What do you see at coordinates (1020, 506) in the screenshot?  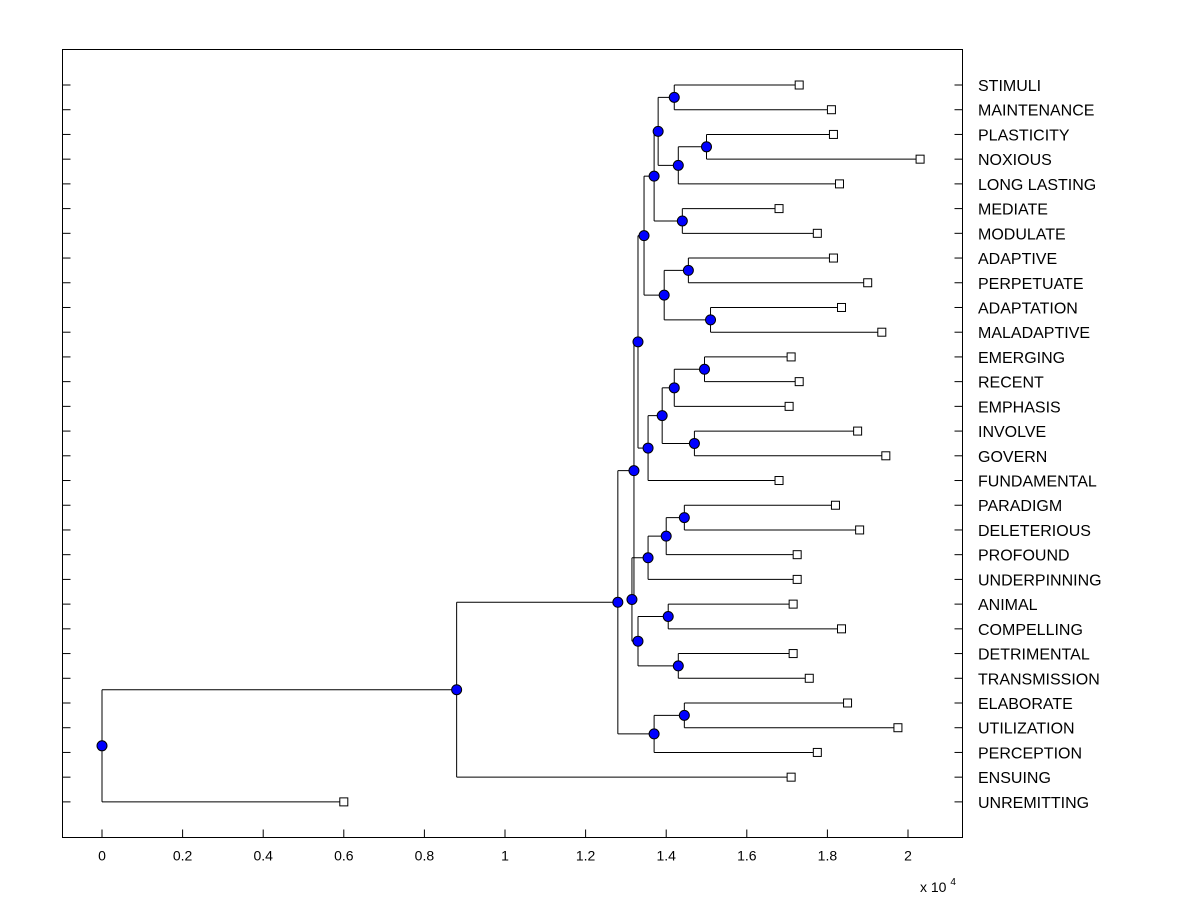 I see `leaf-label: PARADIGM` at bounding box center [1020, 506].